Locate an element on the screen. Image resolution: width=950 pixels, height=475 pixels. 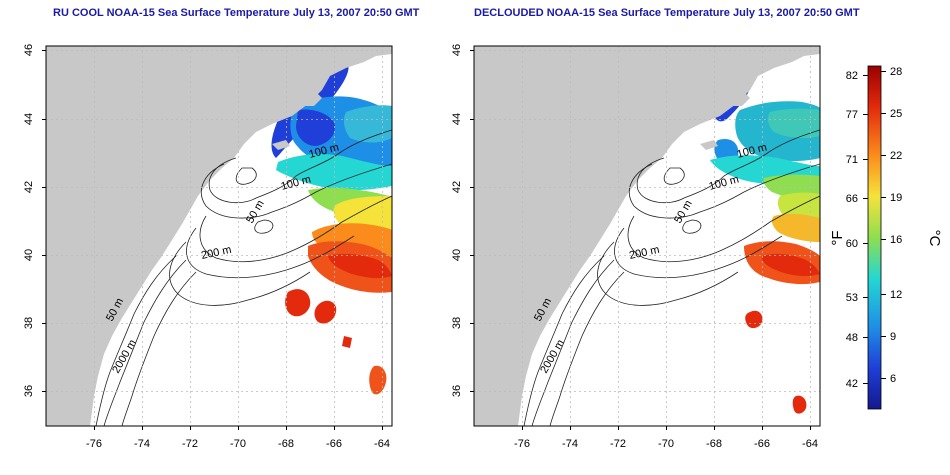
sst-field-left is located at coordinates (331, 227).